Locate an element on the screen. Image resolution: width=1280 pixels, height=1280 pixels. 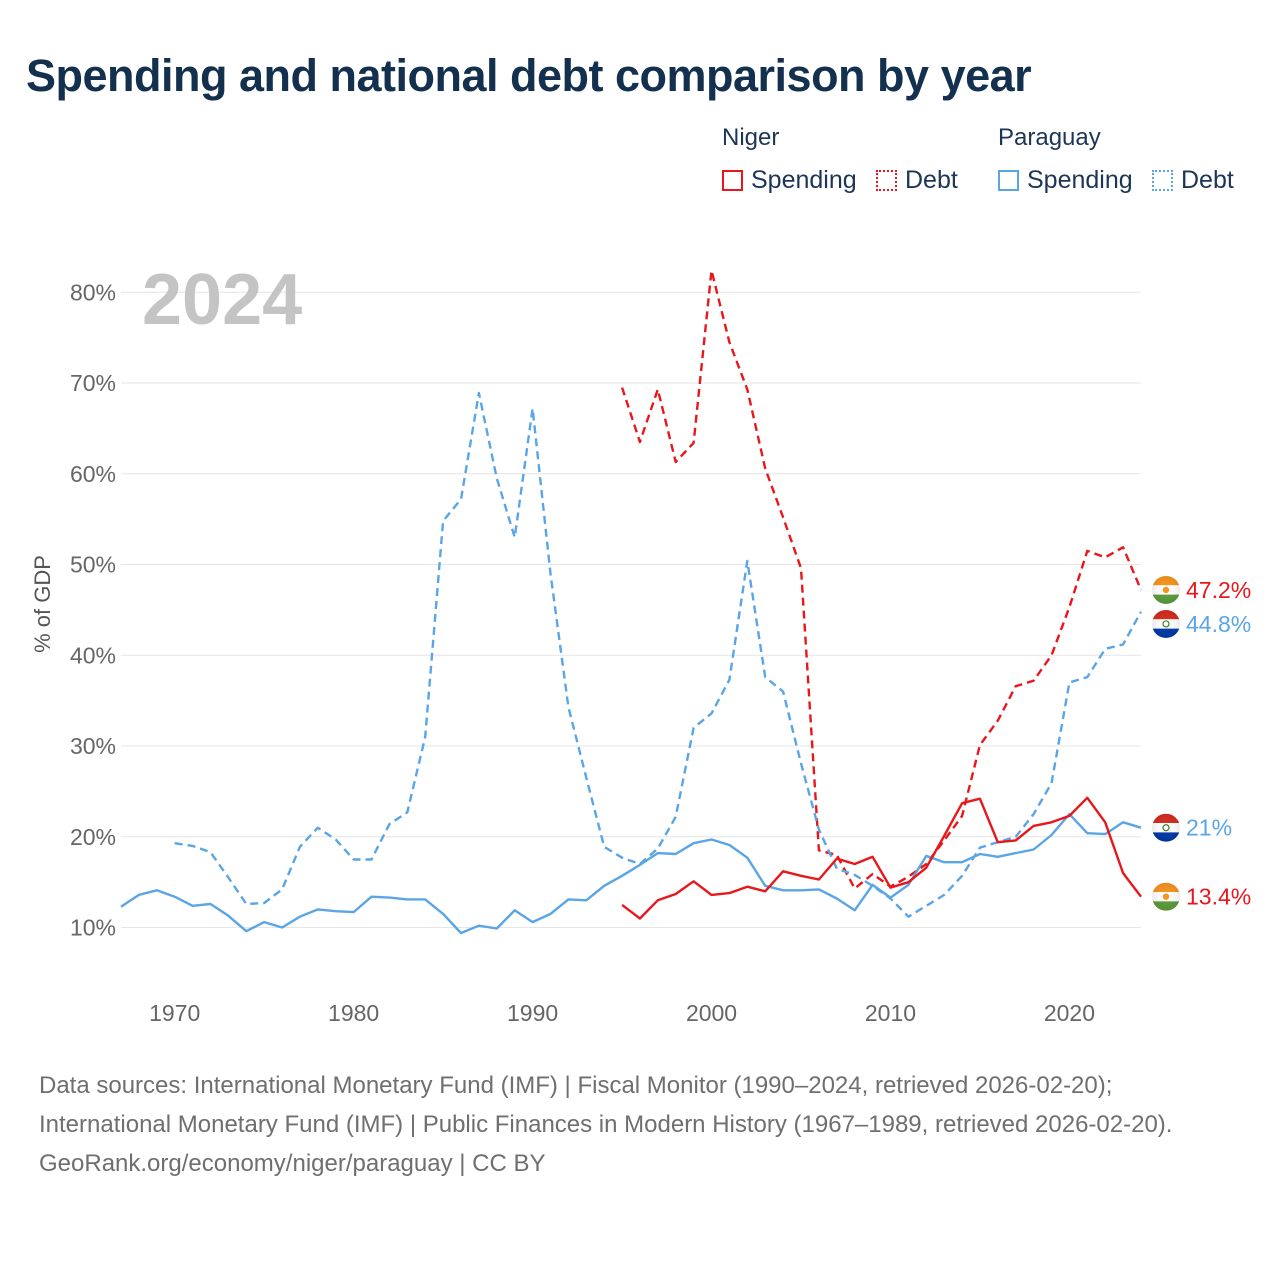
endpoint-niger-debt: 47.2% is located at coordinates (1201, 589).